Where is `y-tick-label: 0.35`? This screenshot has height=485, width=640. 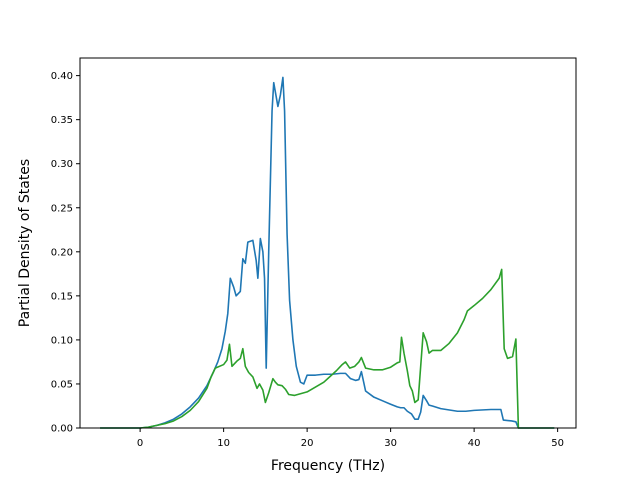
y-tick-label: 0.35 is located at coordinates (62, 120).